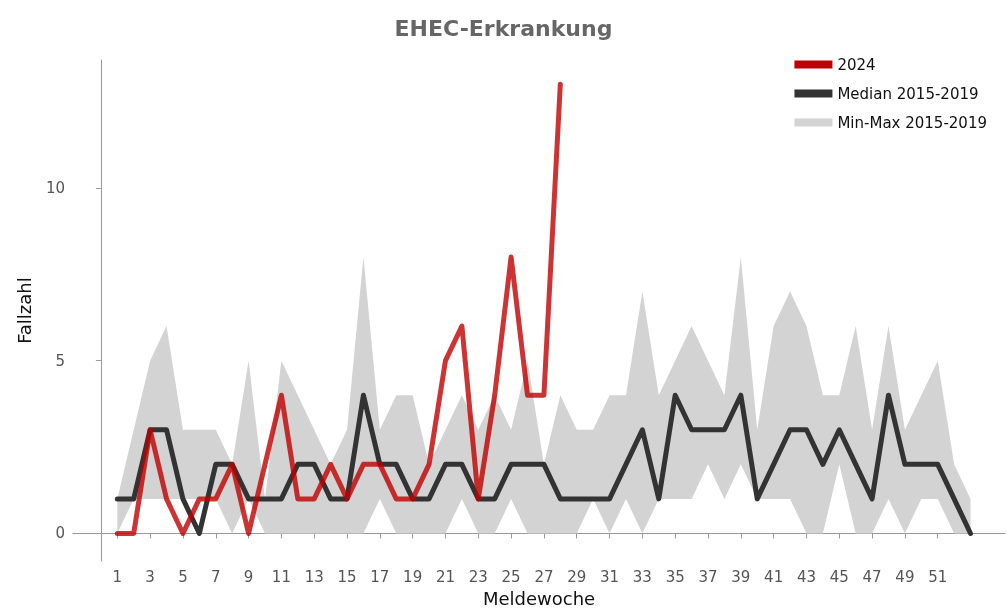 The image size is (1007, 612). What do you see at coordinates (610, 576) in the screenshot?
I see `x-tick-label: 31` at bounding box center [610, 576].